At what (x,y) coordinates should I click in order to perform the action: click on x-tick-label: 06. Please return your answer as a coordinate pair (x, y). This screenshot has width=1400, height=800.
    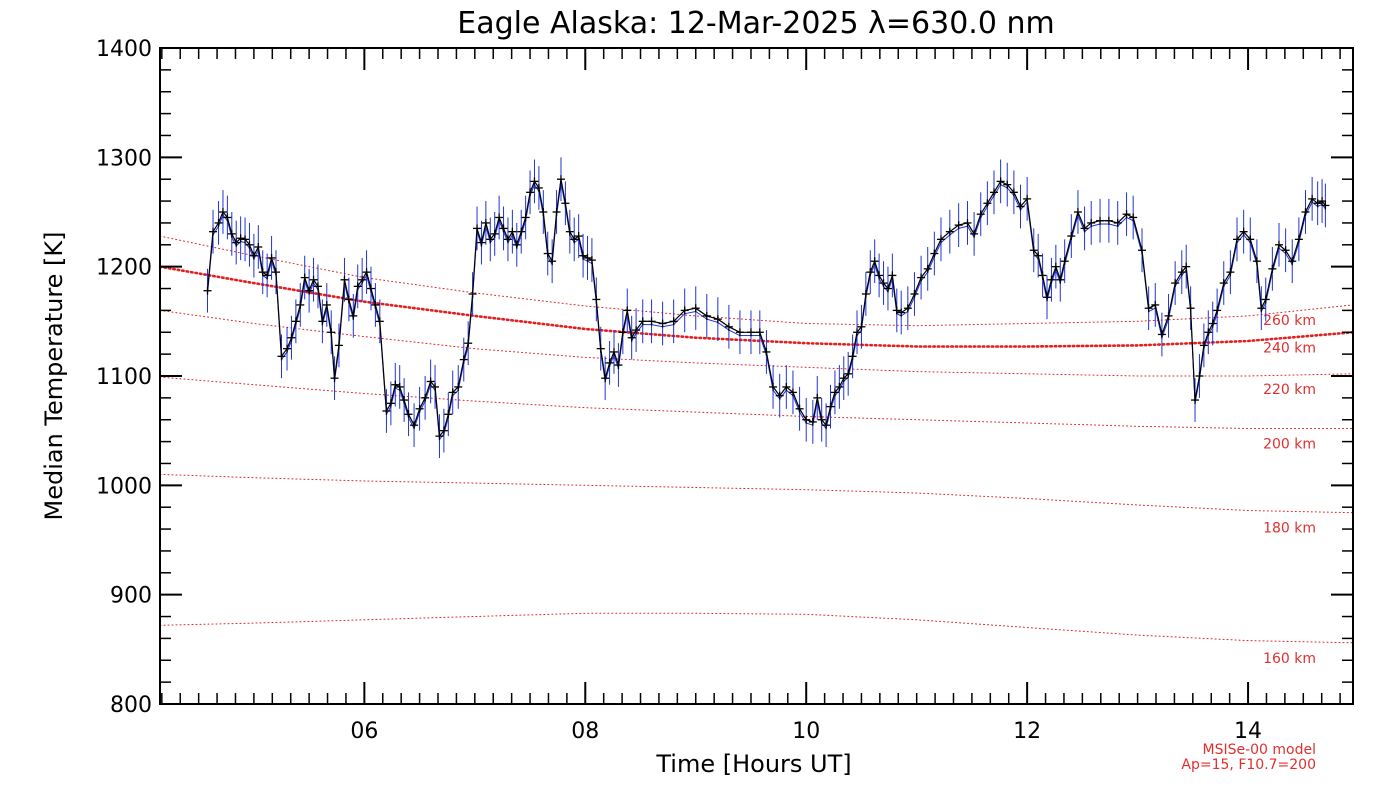
    Looking at the image, I should click on (364, 731).